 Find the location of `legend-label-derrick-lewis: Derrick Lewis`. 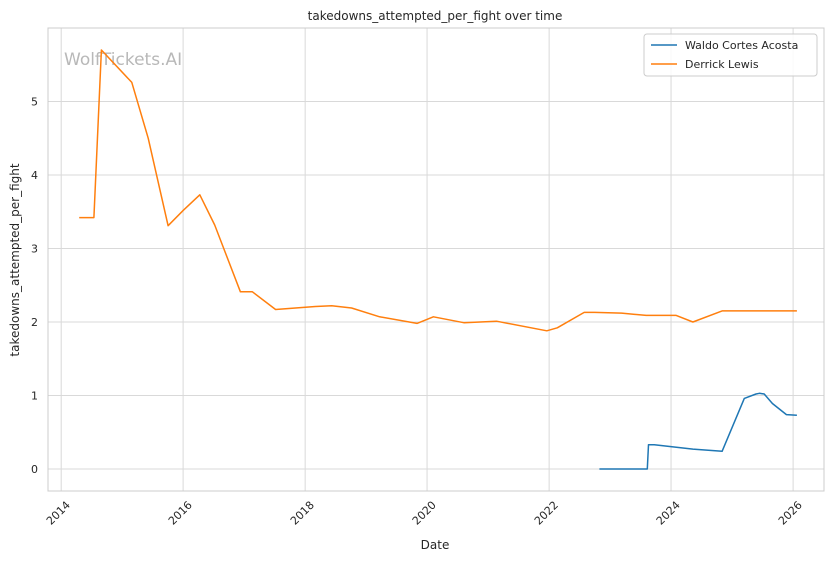

legend-label-derrick-lewis: Derrick Lewis is located at coordinates (722, 64).